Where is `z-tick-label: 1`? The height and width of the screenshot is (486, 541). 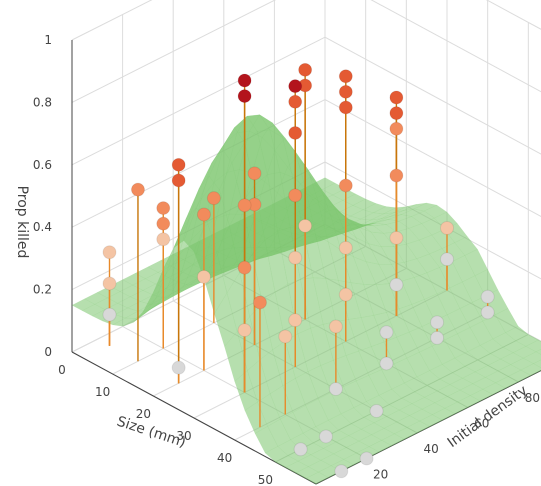 z-tick-label: 1 is located at coordinates (48, 40).